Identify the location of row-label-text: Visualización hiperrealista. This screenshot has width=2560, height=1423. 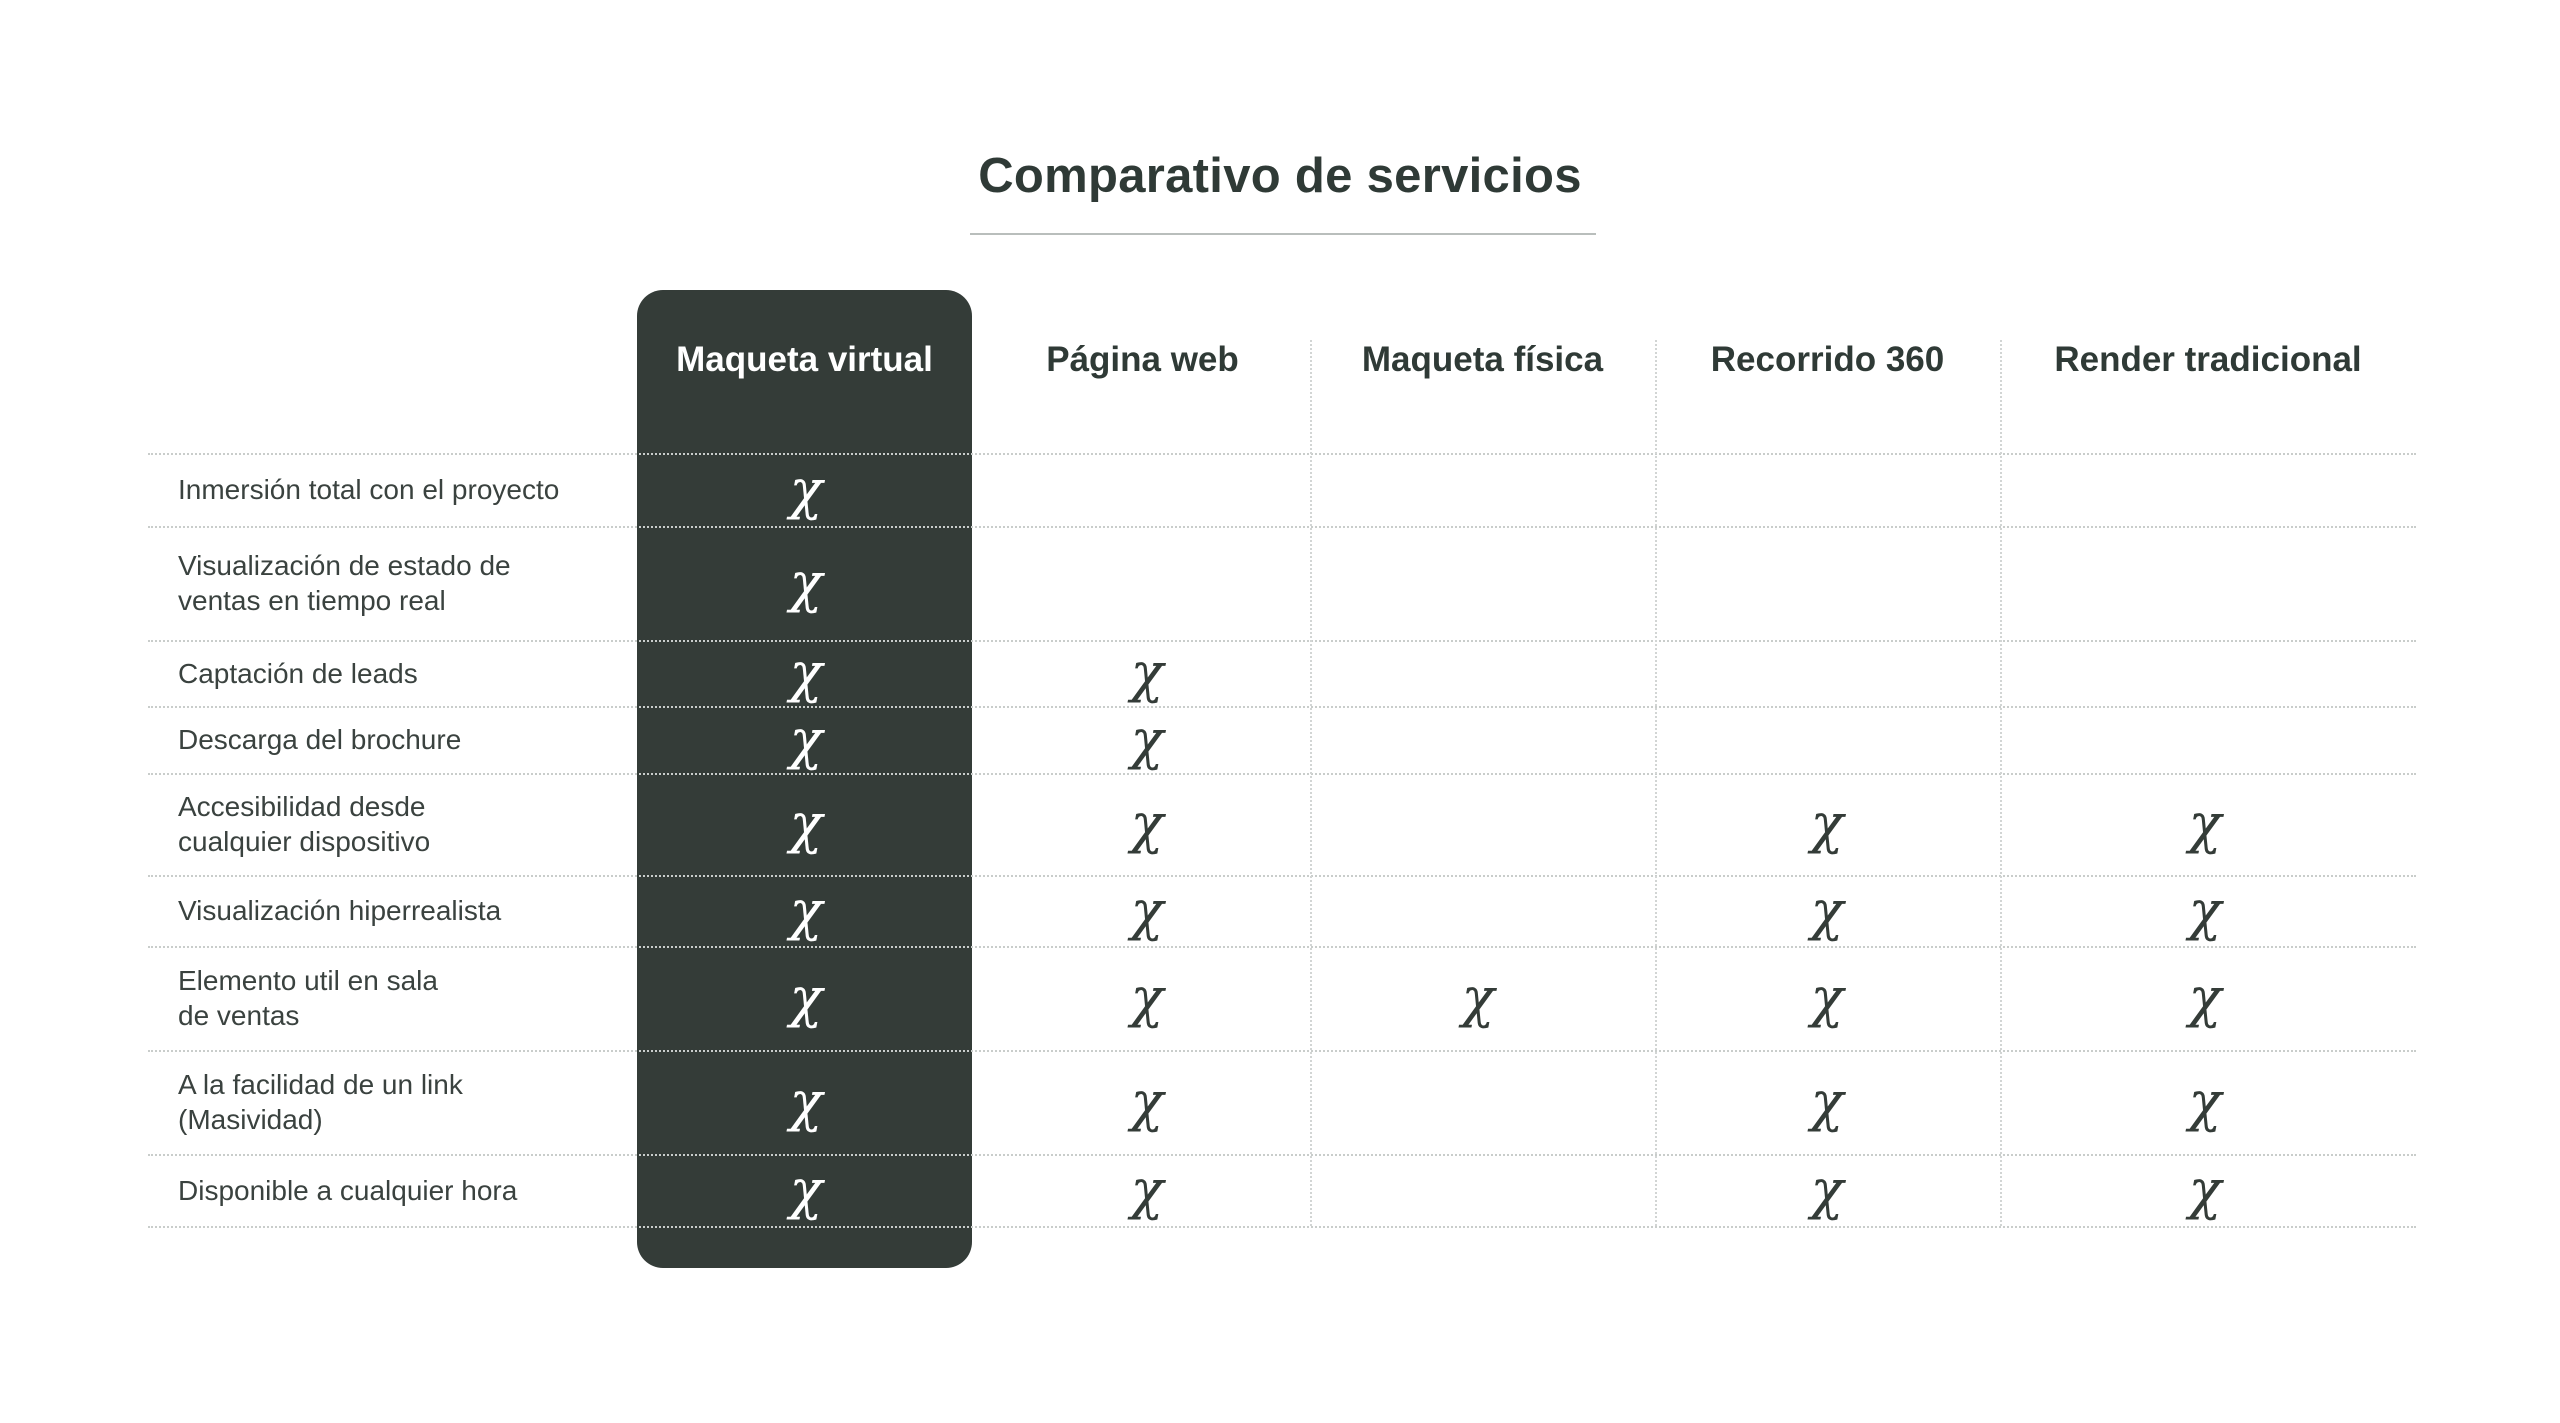
(340, 910).